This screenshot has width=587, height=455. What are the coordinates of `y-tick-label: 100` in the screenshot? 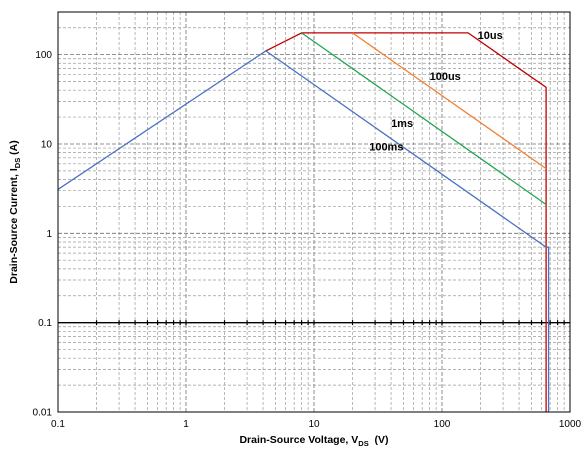 It's located at (43, 55).